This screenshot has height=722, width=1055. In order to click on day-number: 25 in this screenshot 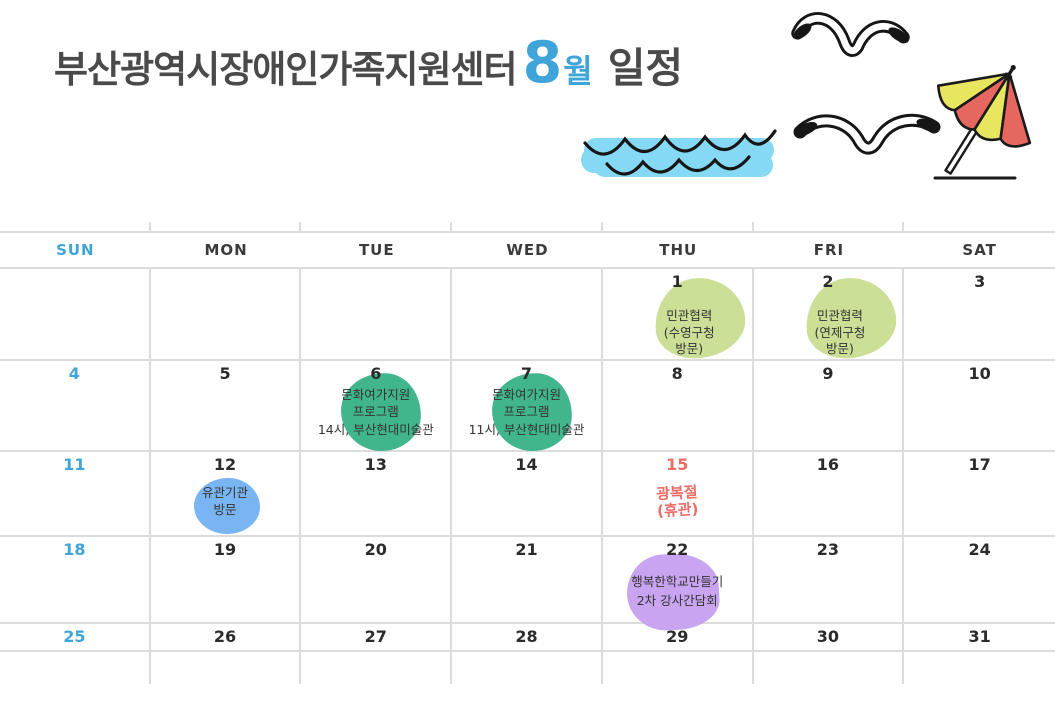, I will do `click(74, 636)`.